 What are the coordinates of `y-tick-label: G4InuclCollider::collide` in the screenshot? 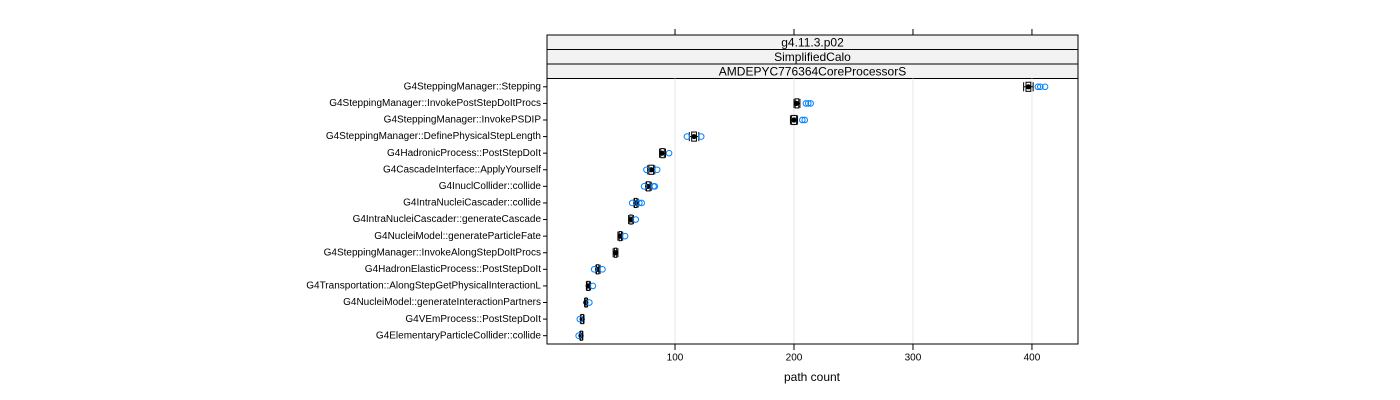 It's located at (490, 186).